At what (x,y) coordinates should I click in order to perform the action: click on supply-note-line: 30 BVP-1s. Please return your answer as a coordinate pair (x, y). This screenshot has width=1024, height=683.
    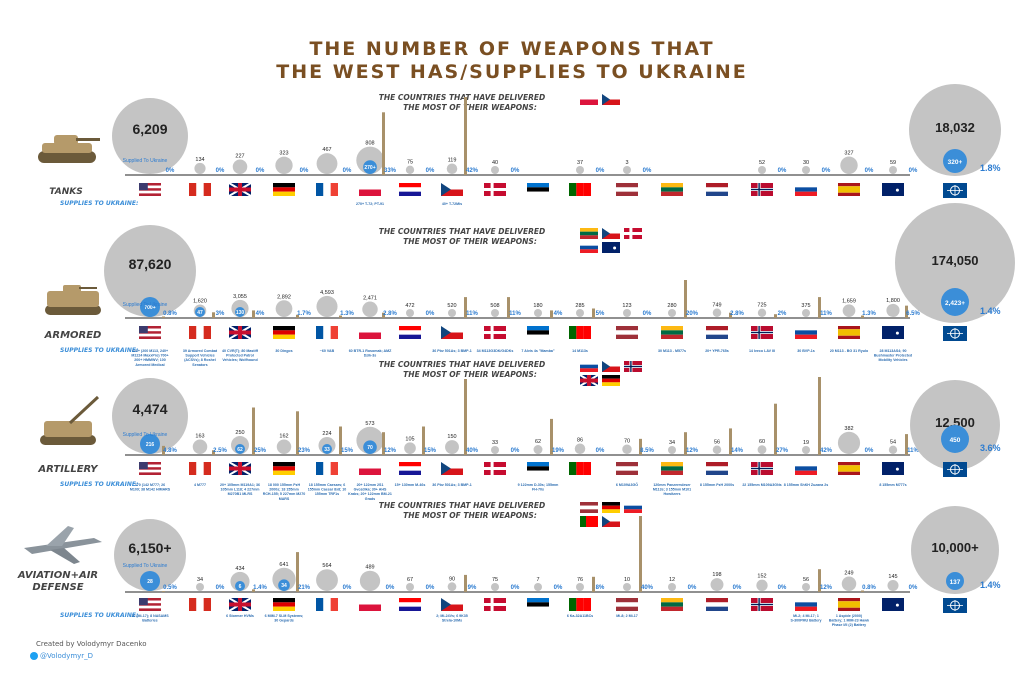
    Looking at the image, I should click on (806, 351).